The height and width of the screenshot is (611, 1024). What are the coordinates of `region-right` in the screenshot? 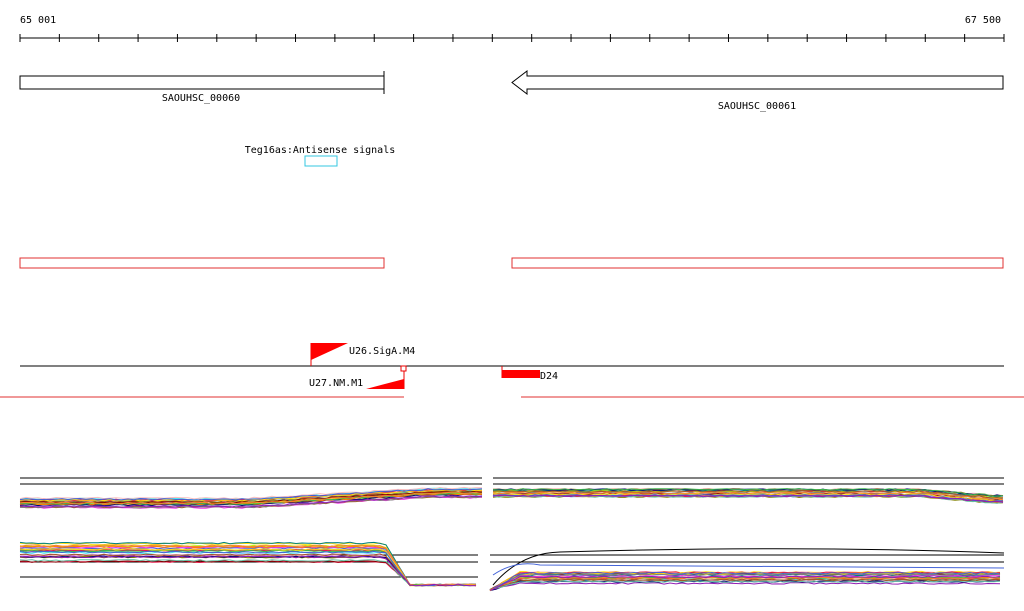 It's located at (757, 263).